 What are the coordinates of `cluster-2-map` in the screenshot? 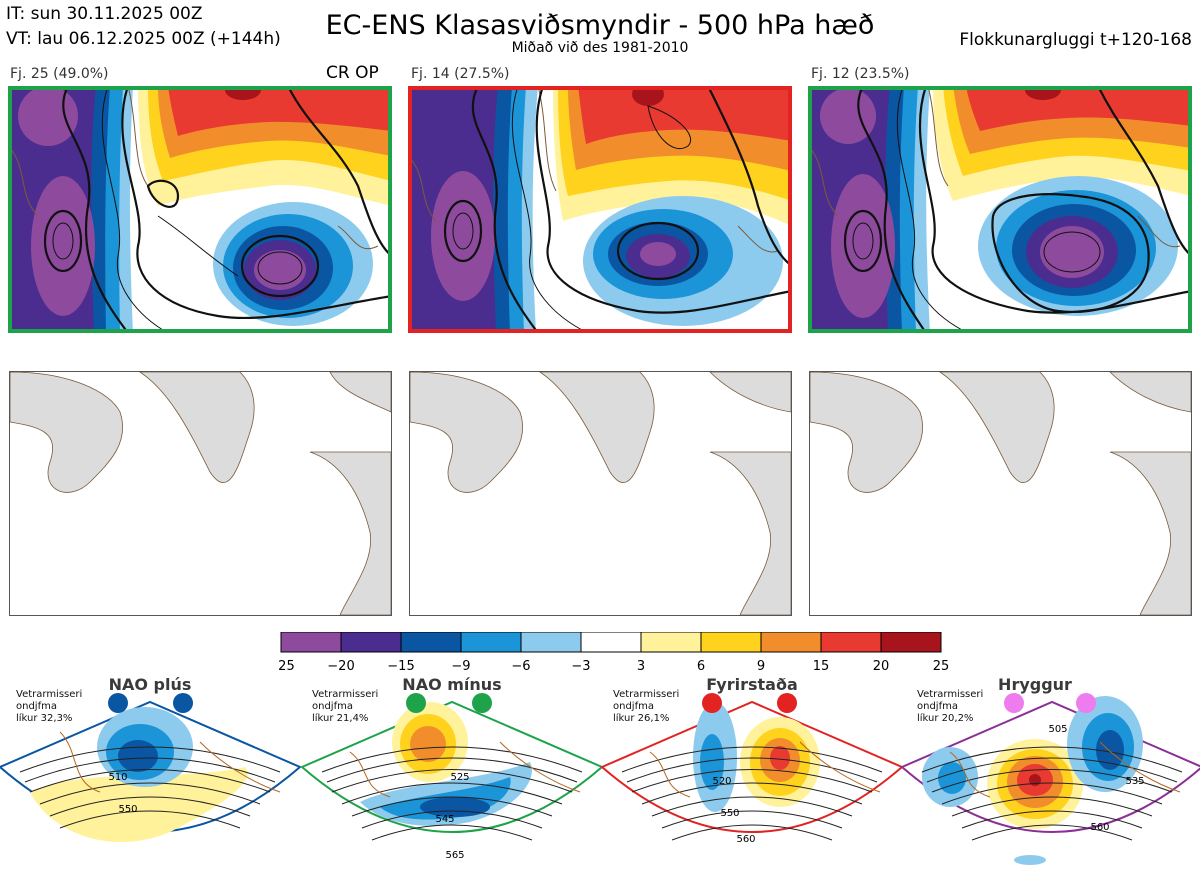 It's located at (600, 209).